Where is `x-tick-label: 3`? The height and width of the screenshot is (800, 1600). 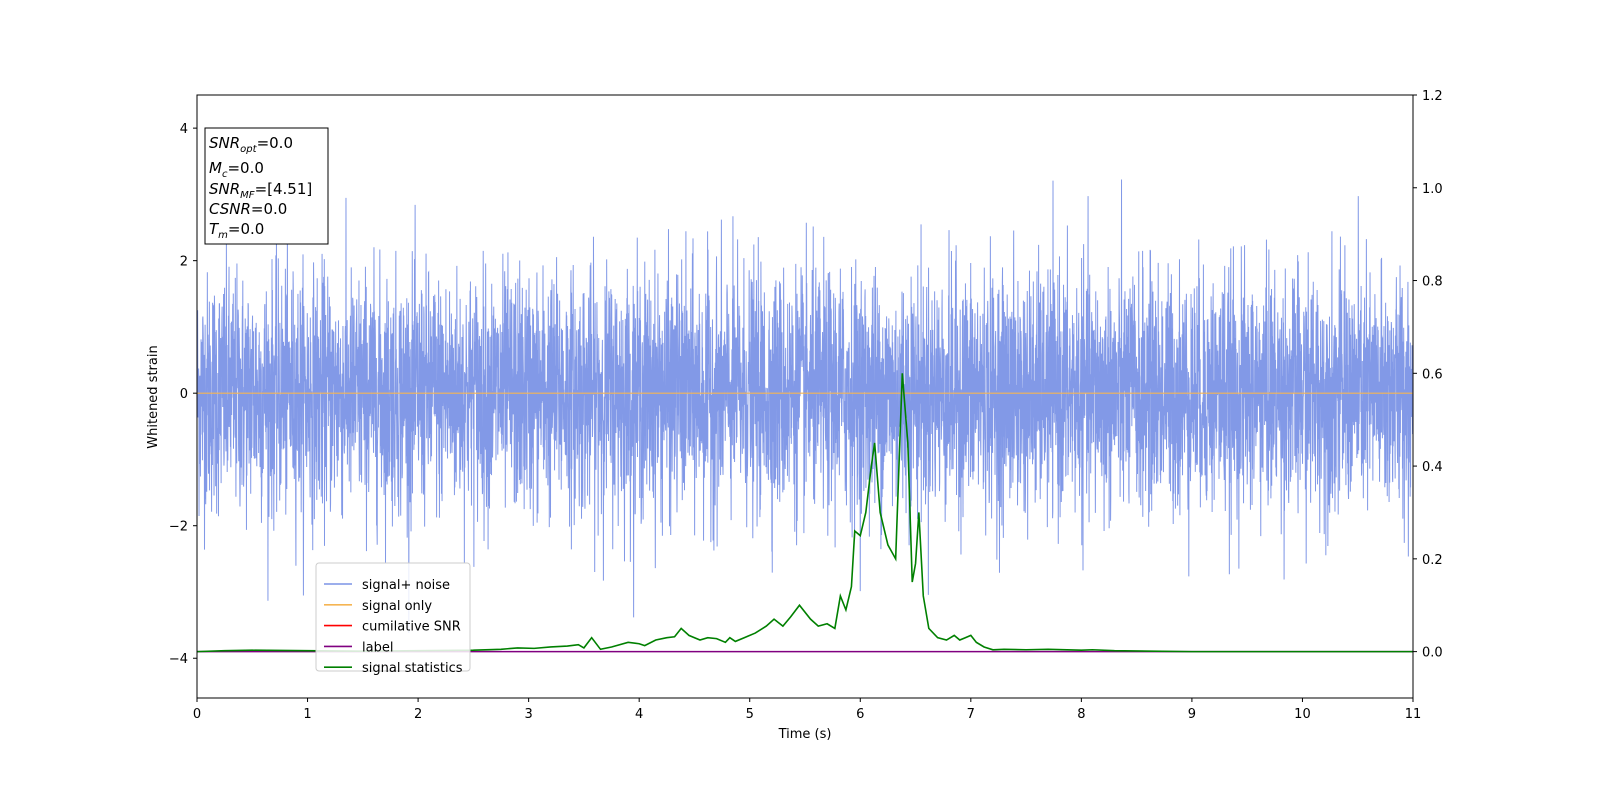 x-tick-label: 3 is located at coordinates (528, 714).